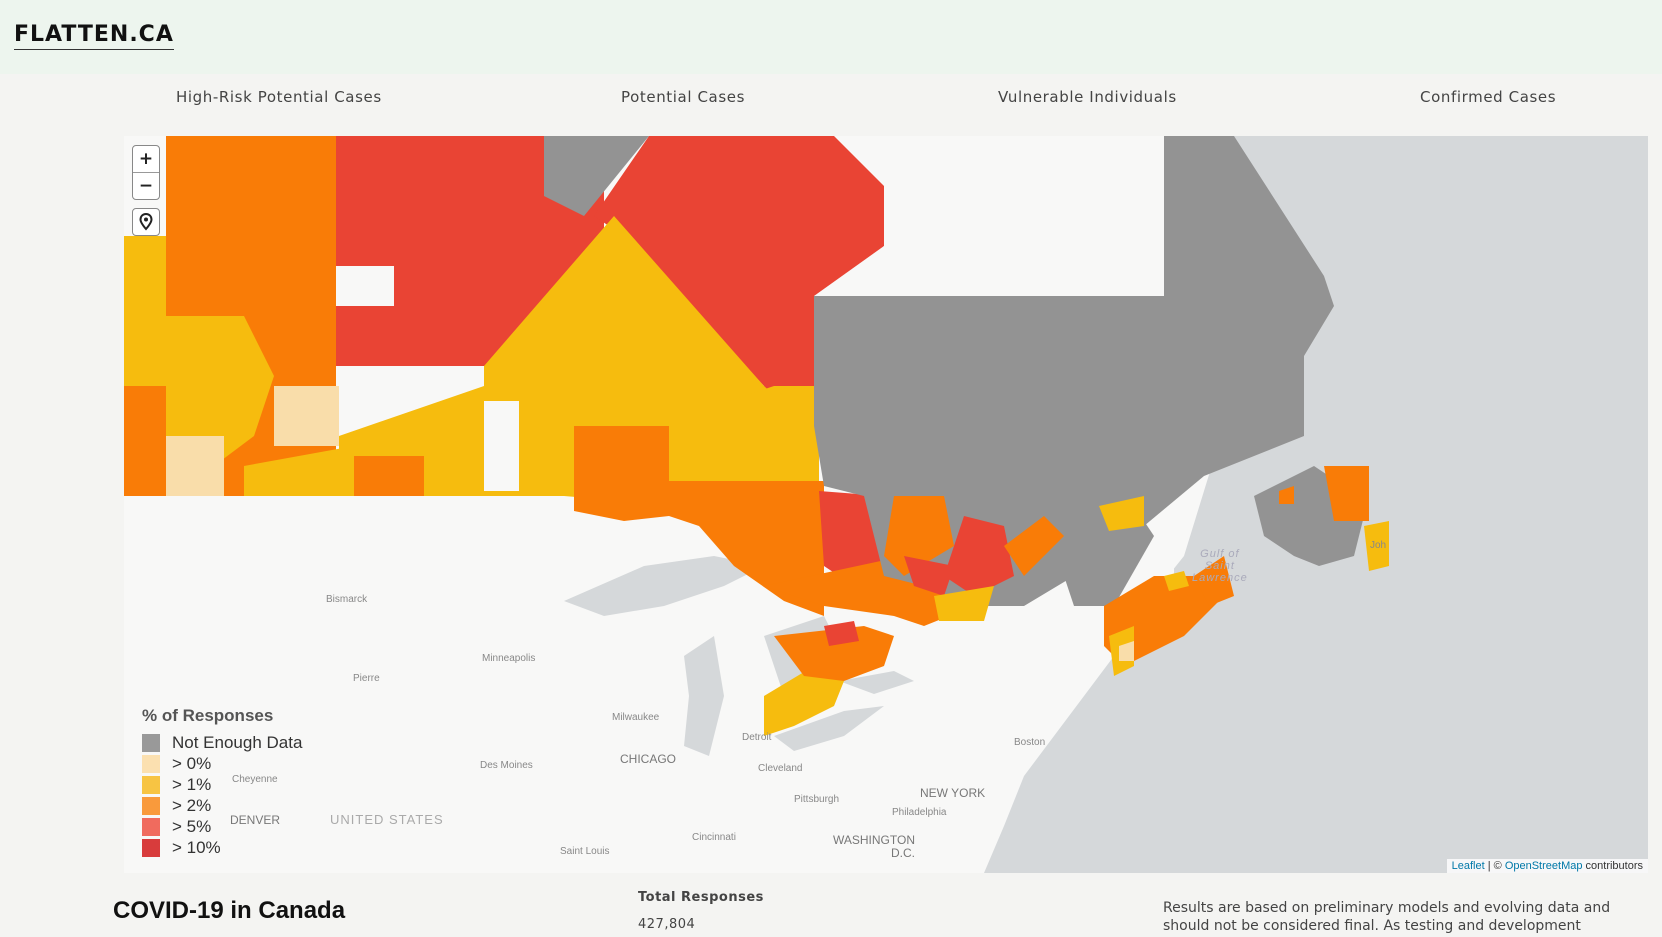 Image resolution: width=1662 pixels, height=937 pixels. Describe the element at coordinates (229, 910) in the screenshot. I see `page-title: COVID-19 in Canada` at that location.